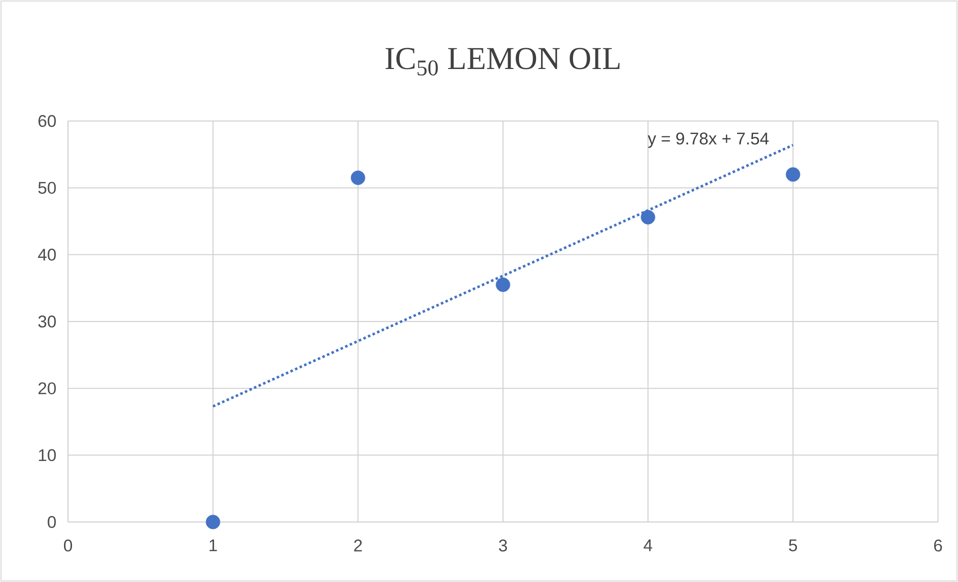  What do you see at coordinates (213, 546) in the screenshot?
I see `x-tick-label: 1` at bounding box center [213, 546].